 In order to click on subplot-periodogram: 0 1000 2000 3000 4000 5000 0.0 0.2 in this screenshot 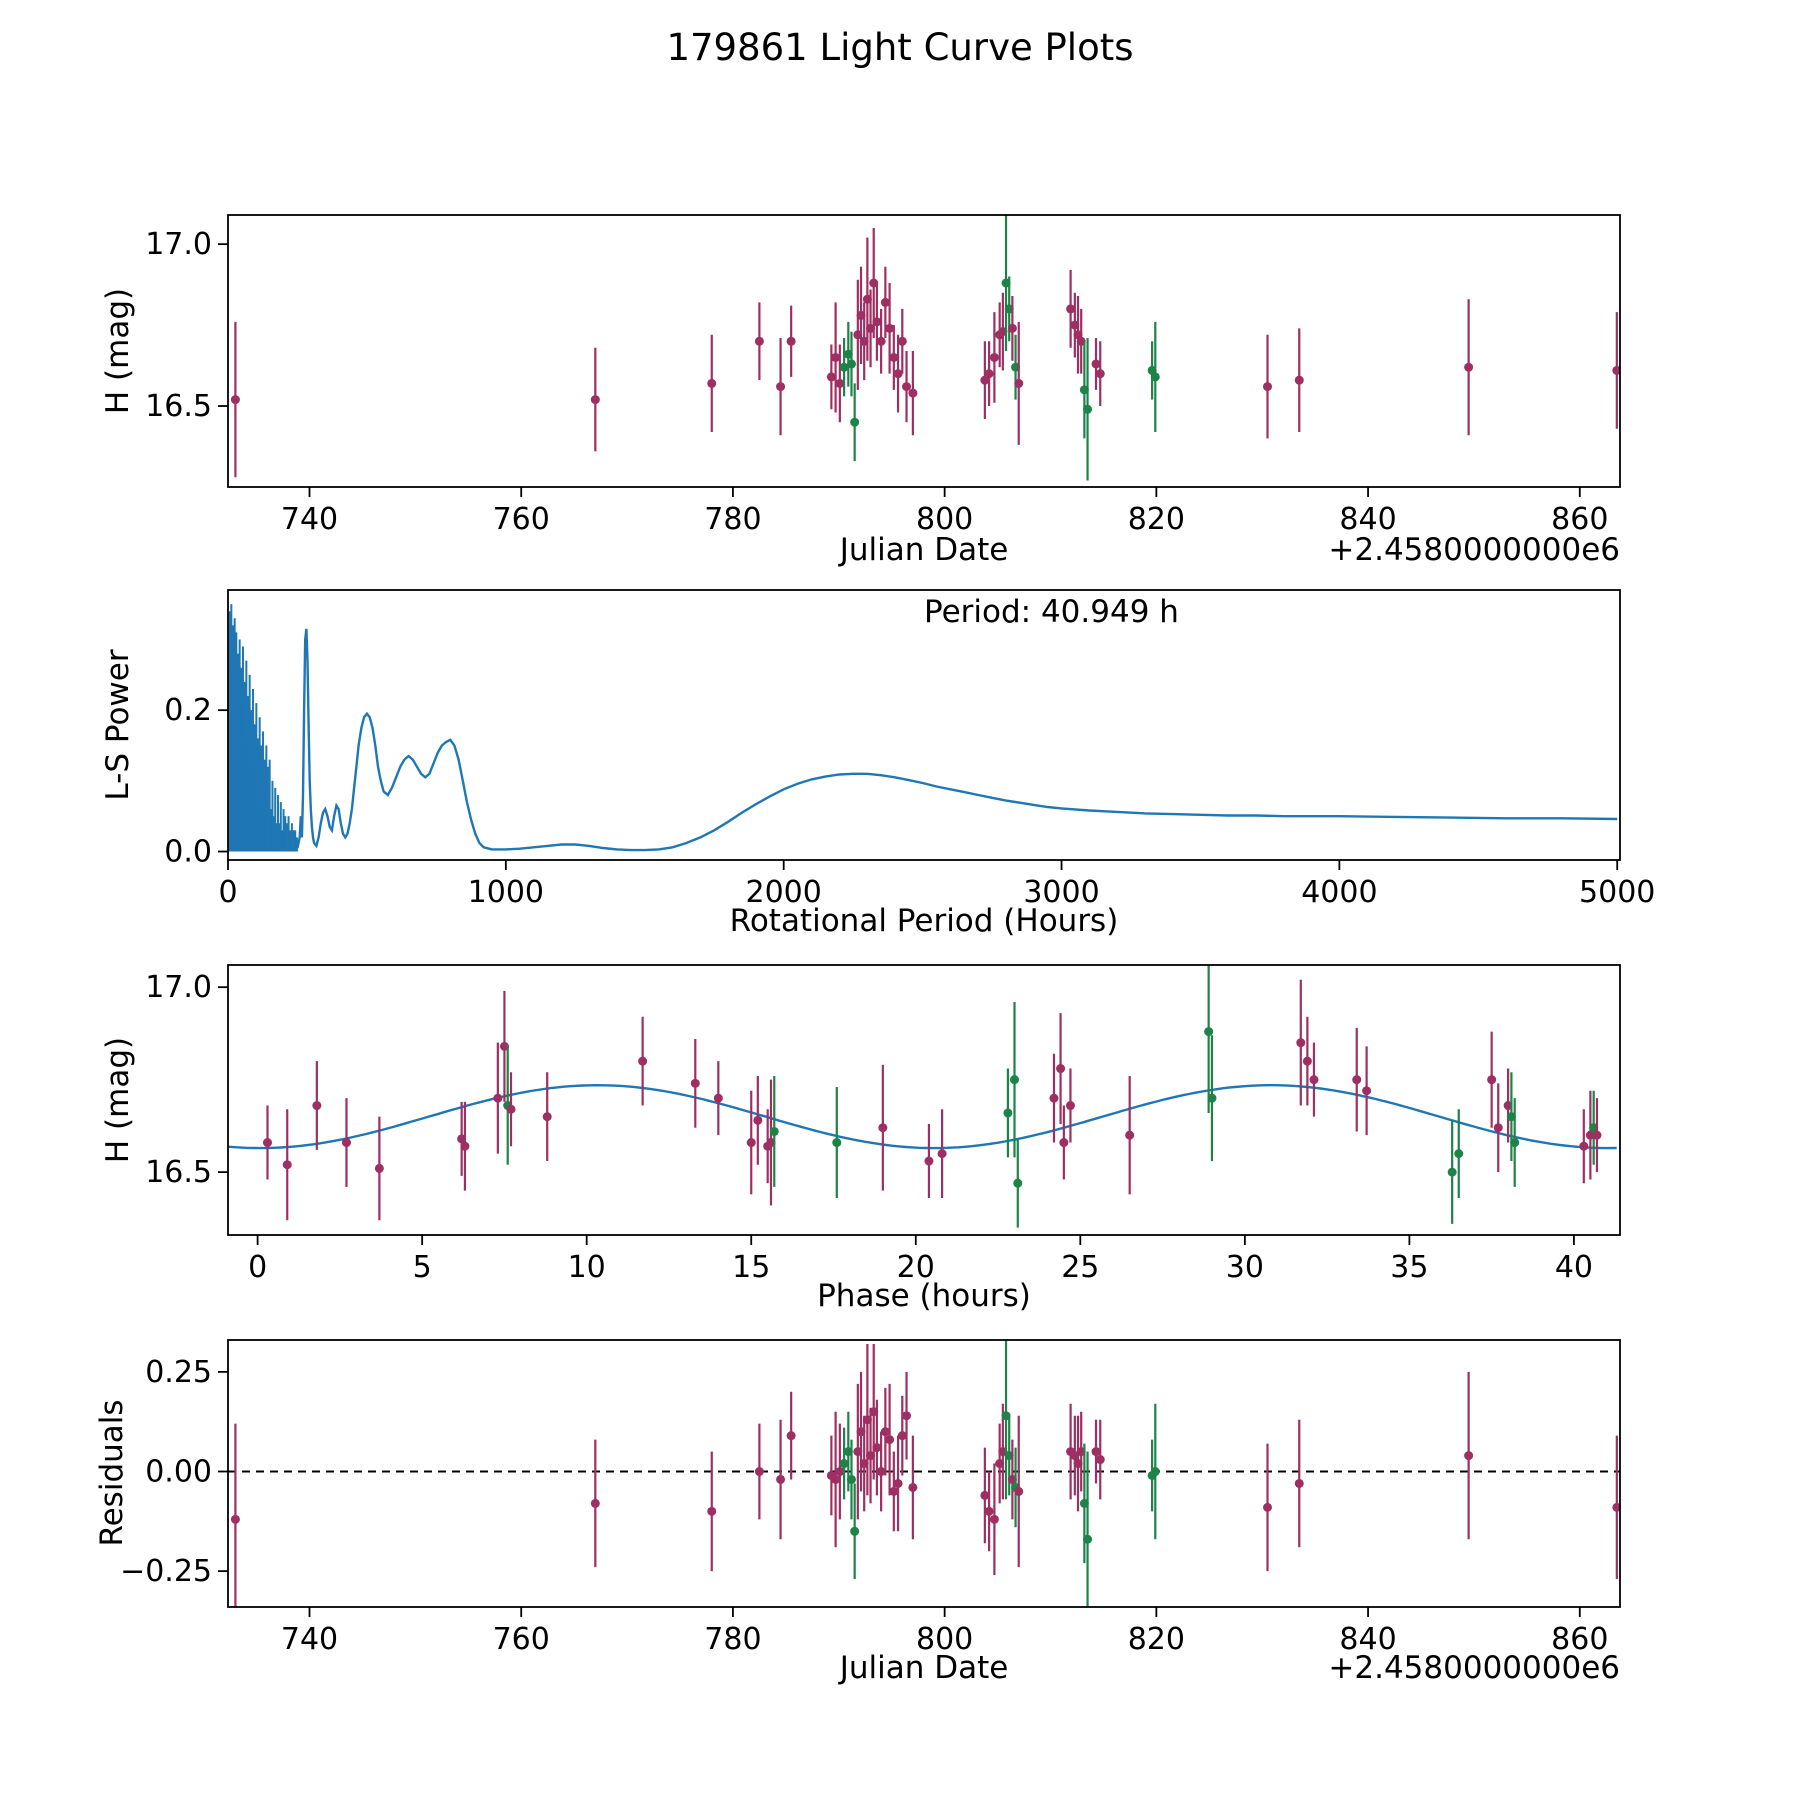, I will do `click(909, 749)`.